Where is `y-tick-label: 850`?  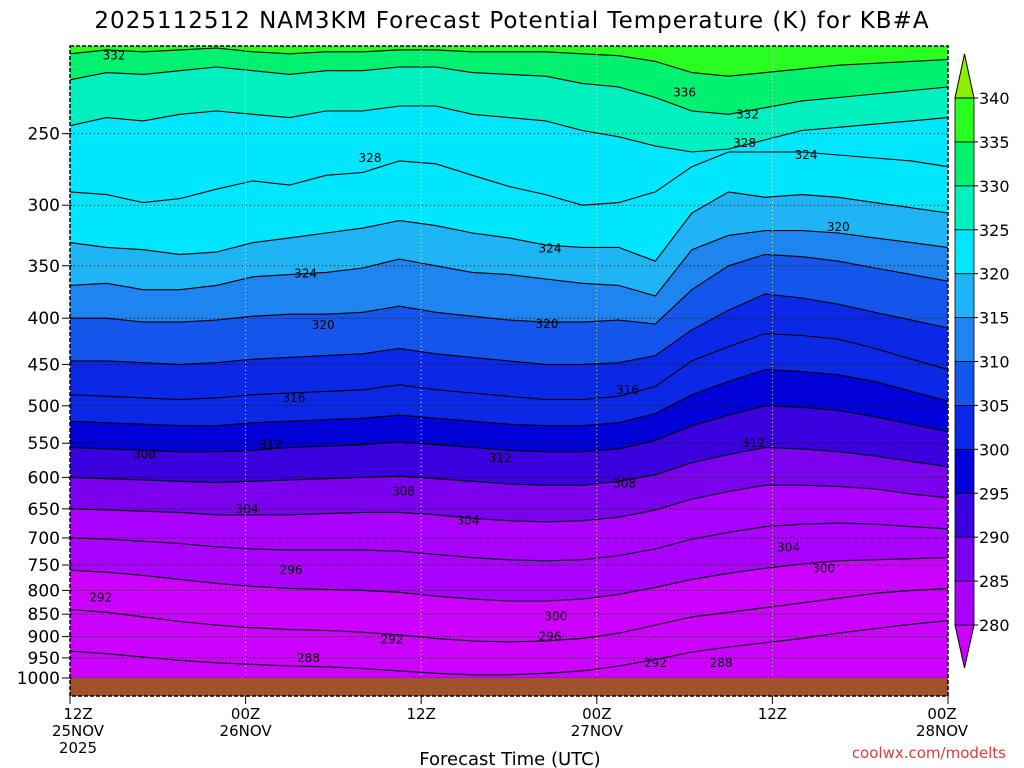 y-tick-label: 850 is located at coordinates (44, 615).